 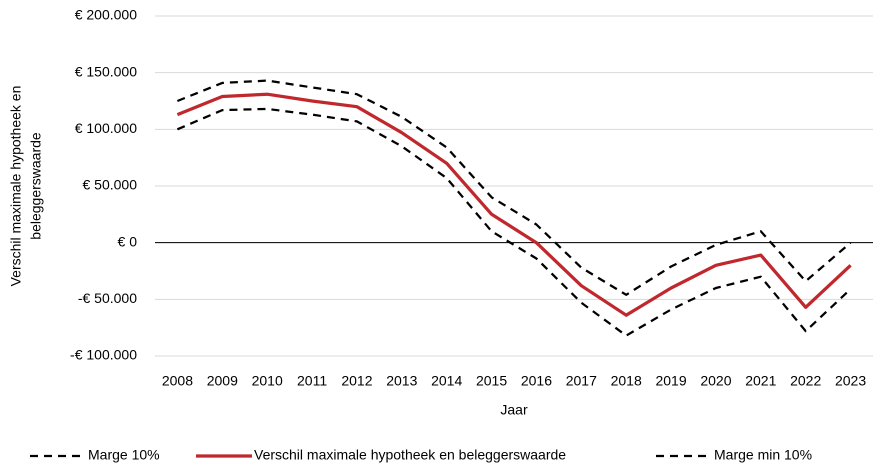 What do you see at coordinates (16, 186) in the screenshot?
I see `y-axis-label: Verschil maximale hypotheek en` at bounding box center [16, 186].